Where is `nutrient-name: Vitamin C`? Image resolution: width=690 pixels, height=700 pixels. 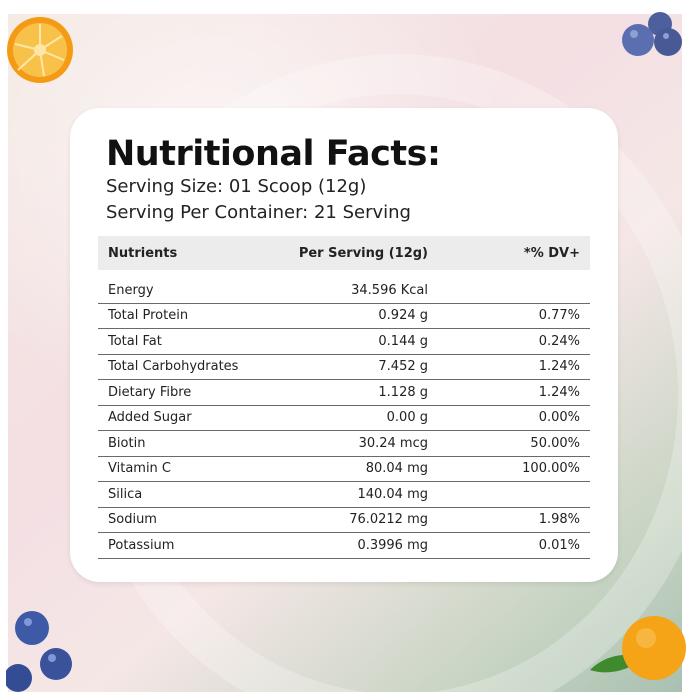 nutrient-name: Vitamin C is located at coordinates (183, 469).